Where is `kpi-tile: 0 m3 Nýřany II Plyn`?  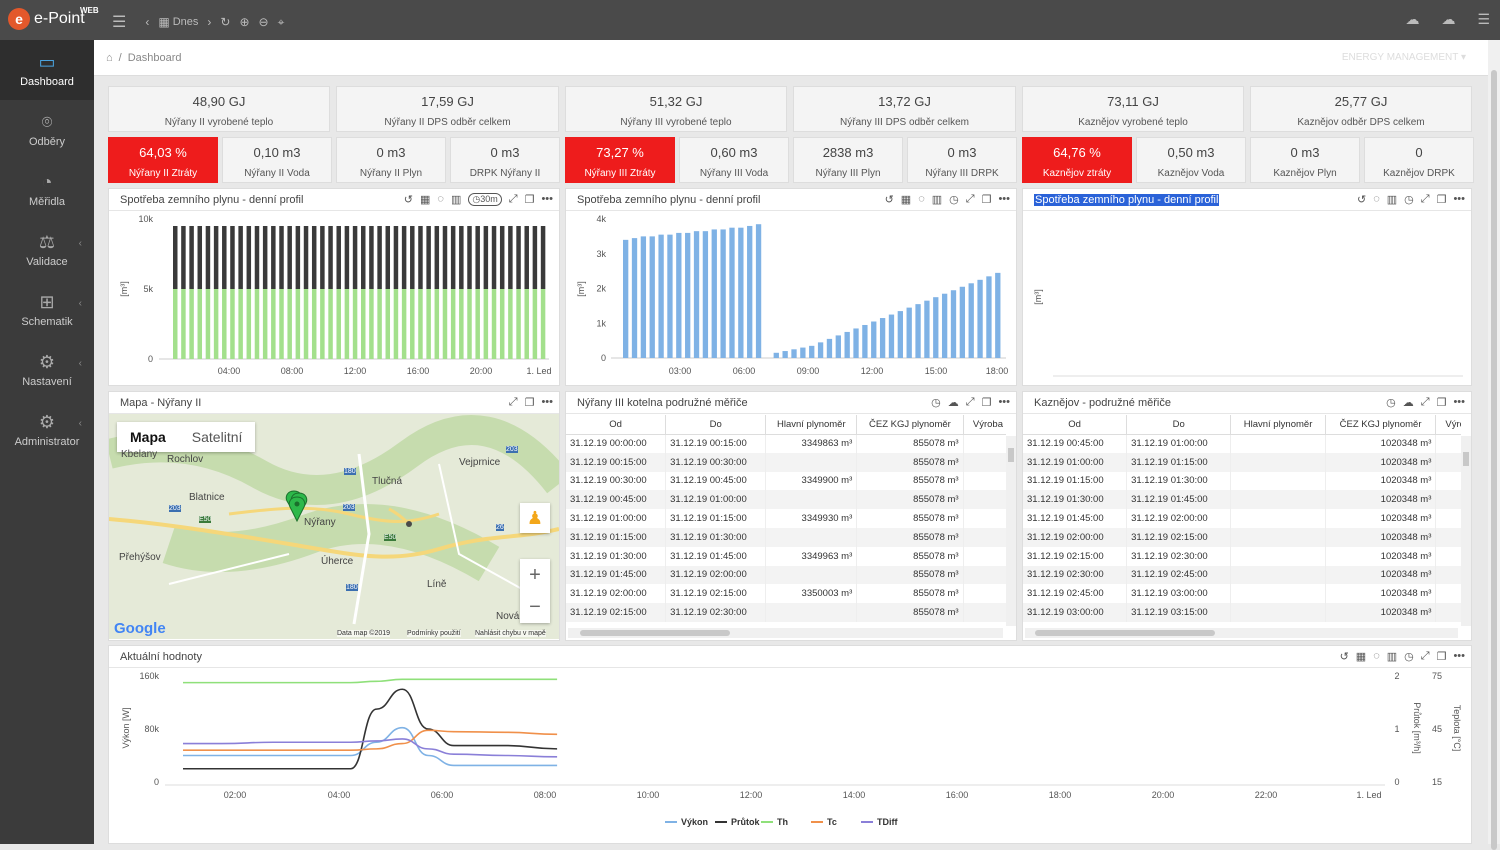 kpi-tile: 0 m3 Nýřany II Plyn is located at coordinates (391, 160).